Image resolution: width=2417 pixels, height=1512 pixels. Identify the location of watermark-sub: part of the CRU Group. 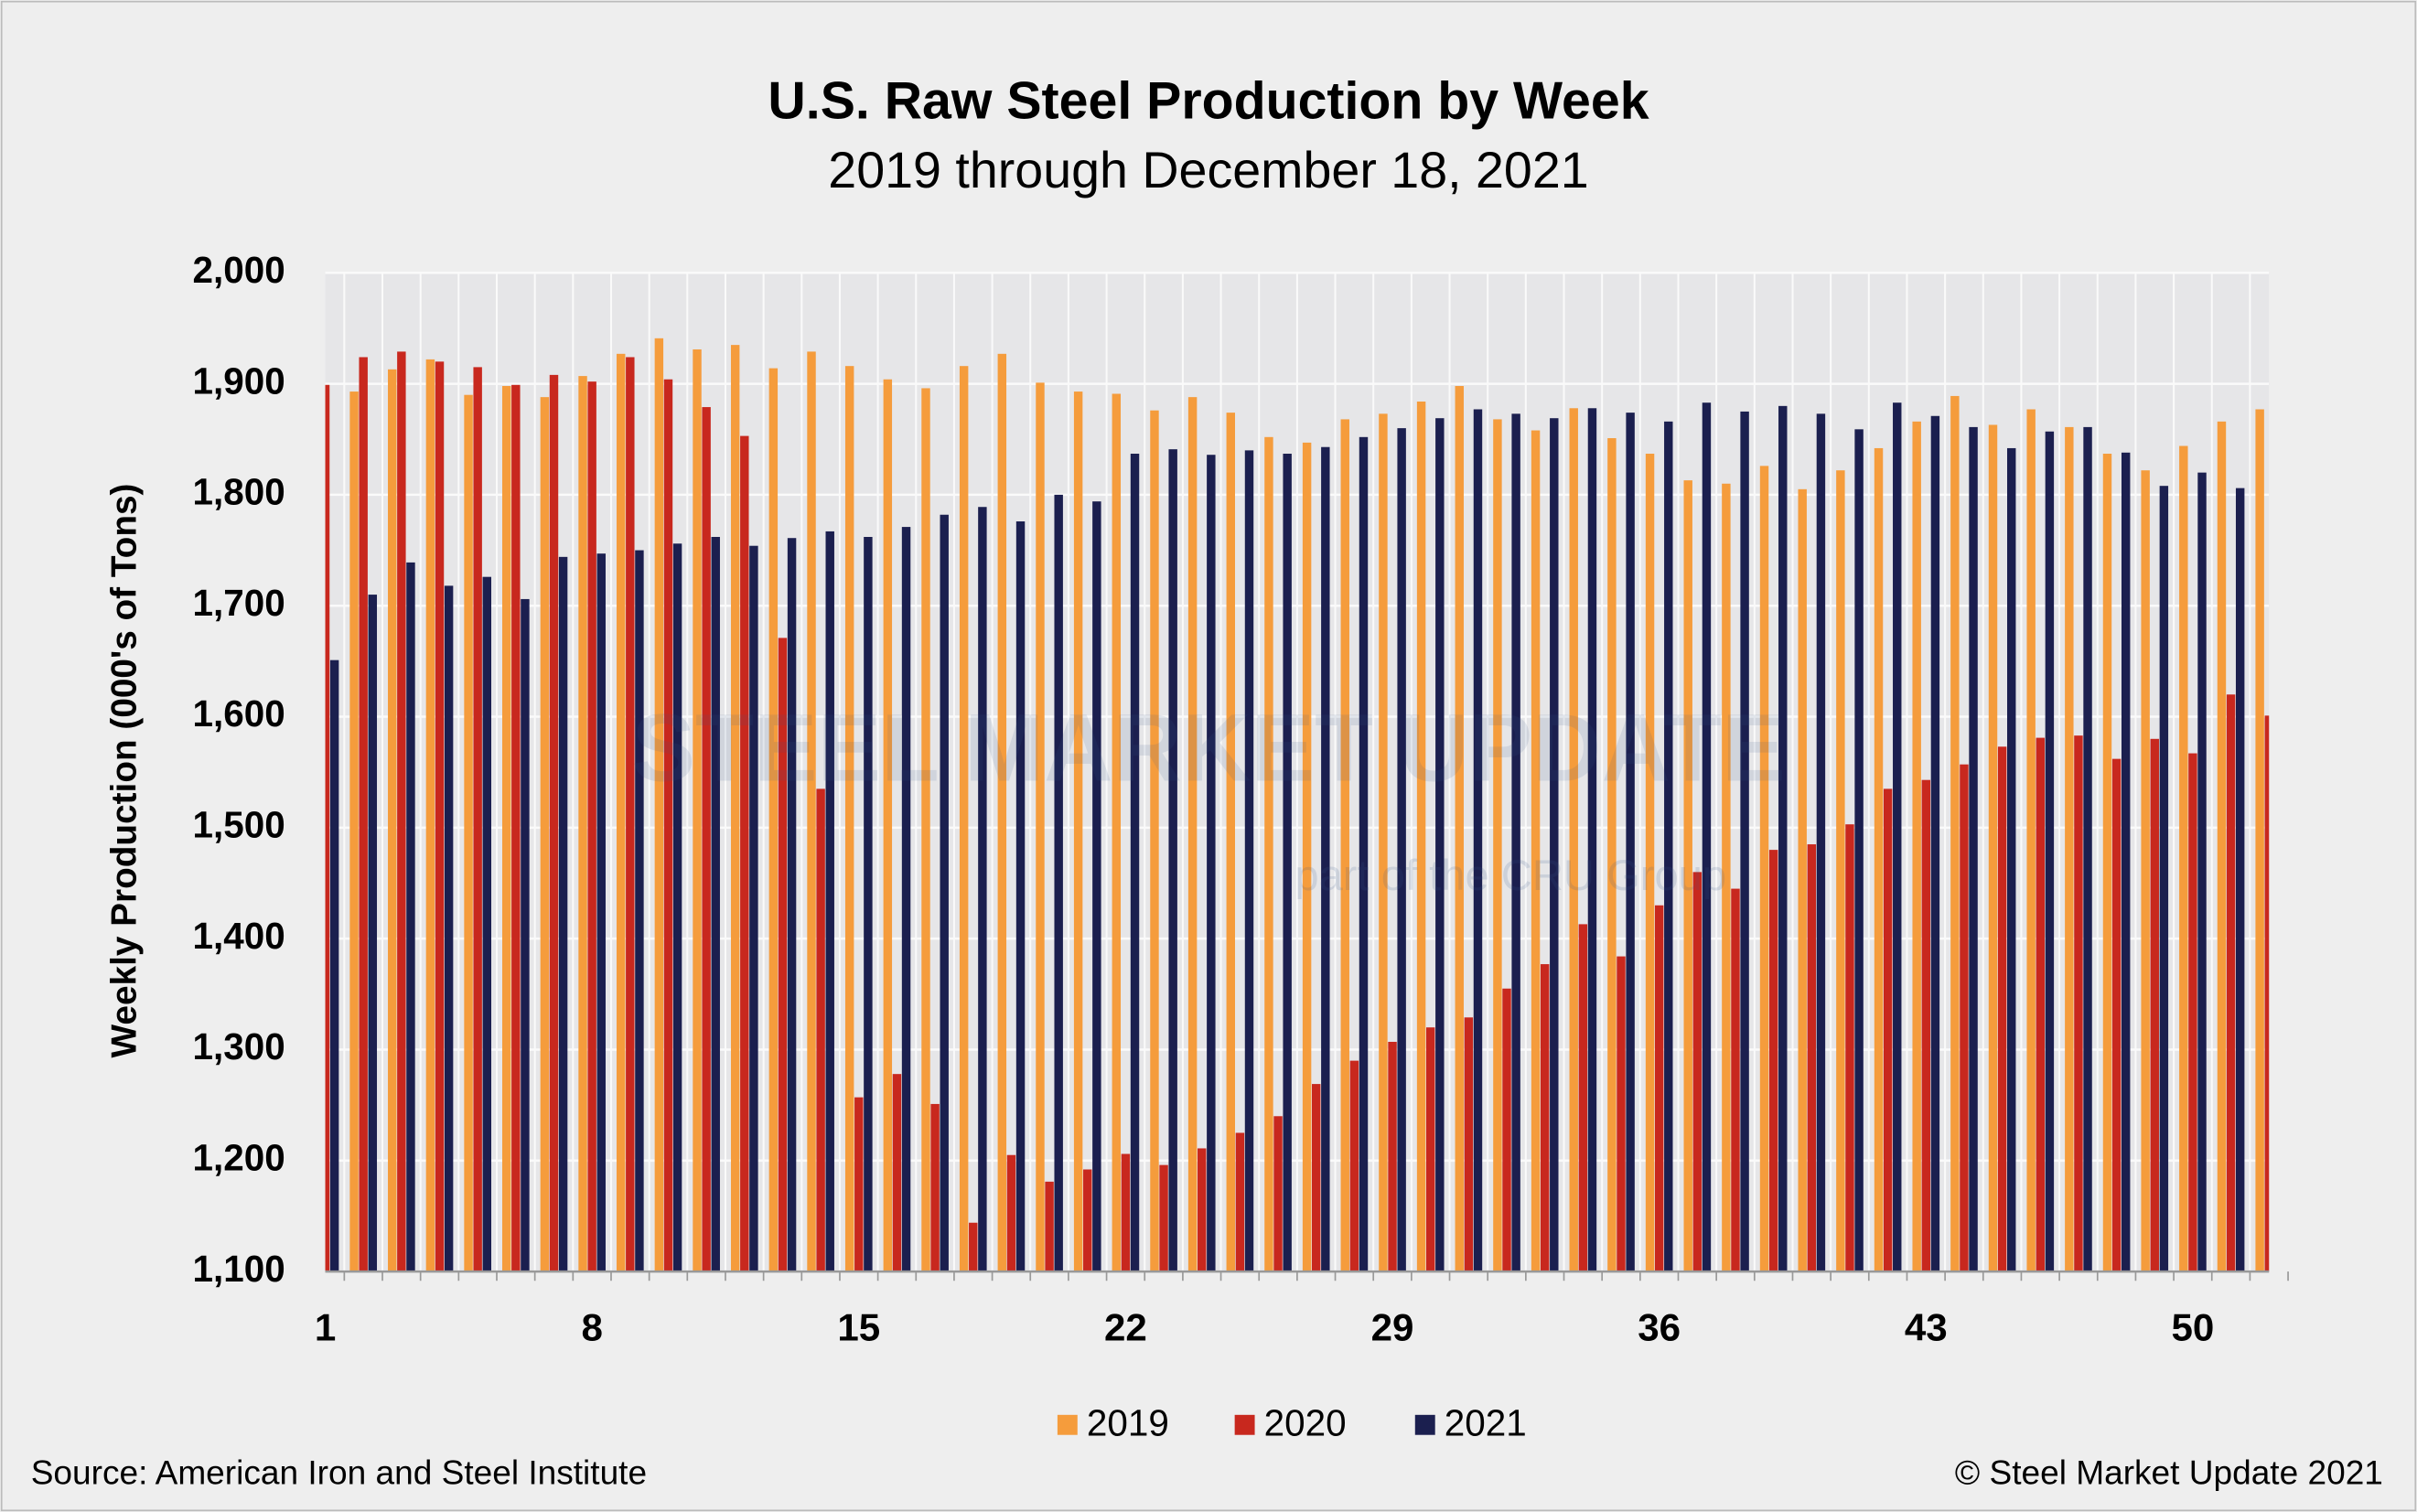
(1510, 875).